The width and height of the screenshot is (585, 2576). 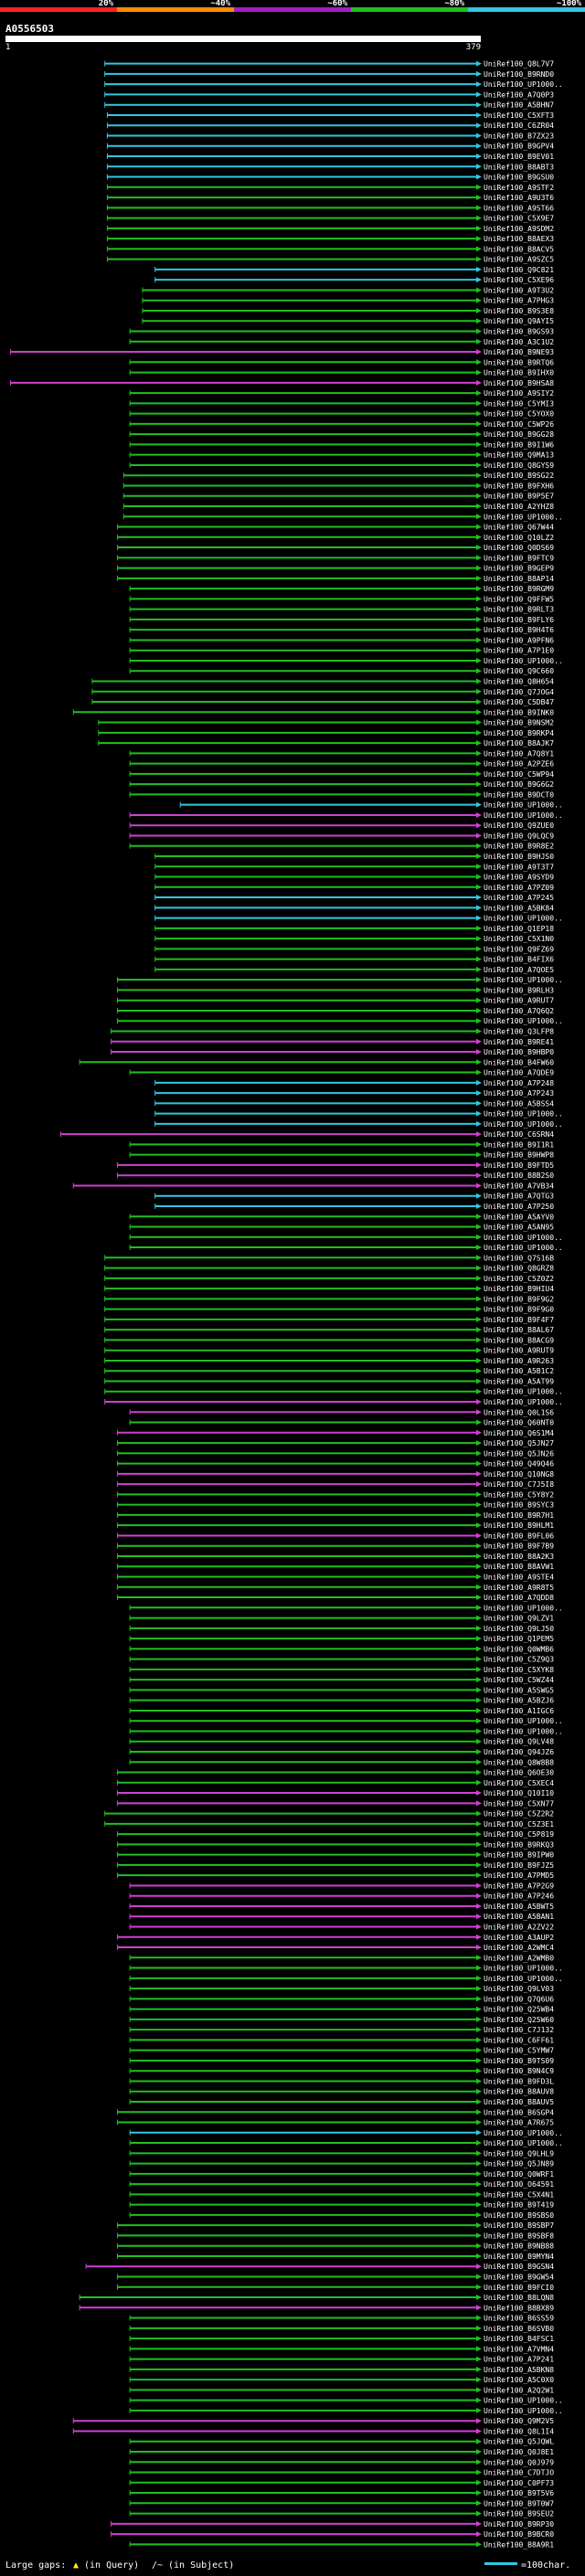 I want to click on hit-label: UniRef100_Q0L1S6, so click(x=519, y=1412).